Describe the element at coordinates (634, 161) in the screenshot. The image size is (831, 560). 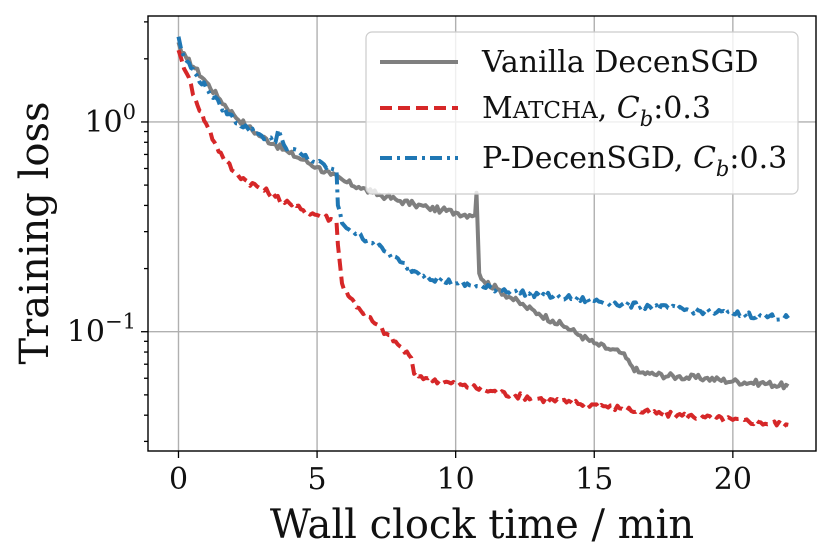
I see `legend-label-2: P-DecenSGD, Cb:0.3` at that location.